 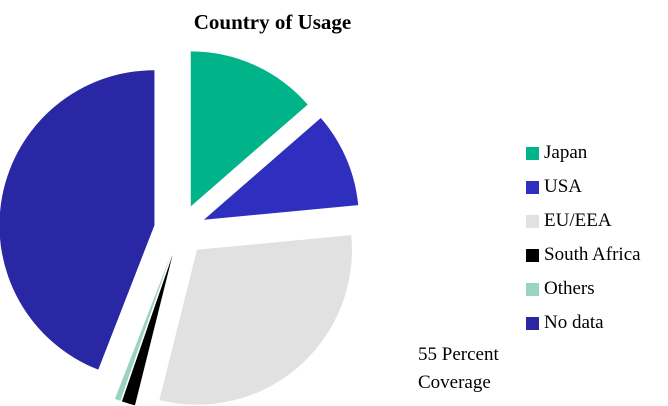 What do you see at coordinates (532, 187) in the screenshot?
I see `legend-swatch-usa` at bounding box center [532, 187].